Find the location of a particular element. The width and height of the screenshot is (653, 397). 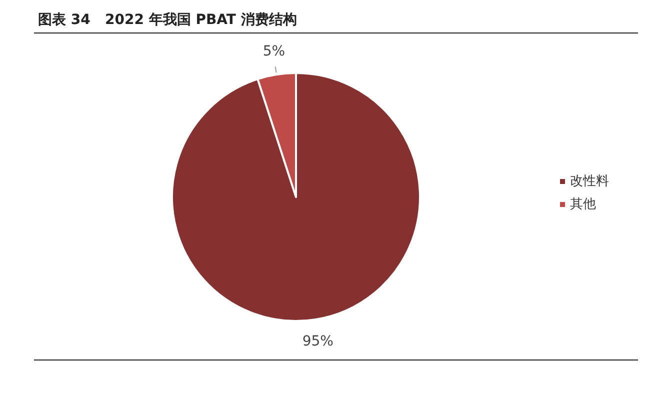

chart-title: 图表 34 2022 年我国 PBAT 消费结构 is located at coordinates (167, 20).